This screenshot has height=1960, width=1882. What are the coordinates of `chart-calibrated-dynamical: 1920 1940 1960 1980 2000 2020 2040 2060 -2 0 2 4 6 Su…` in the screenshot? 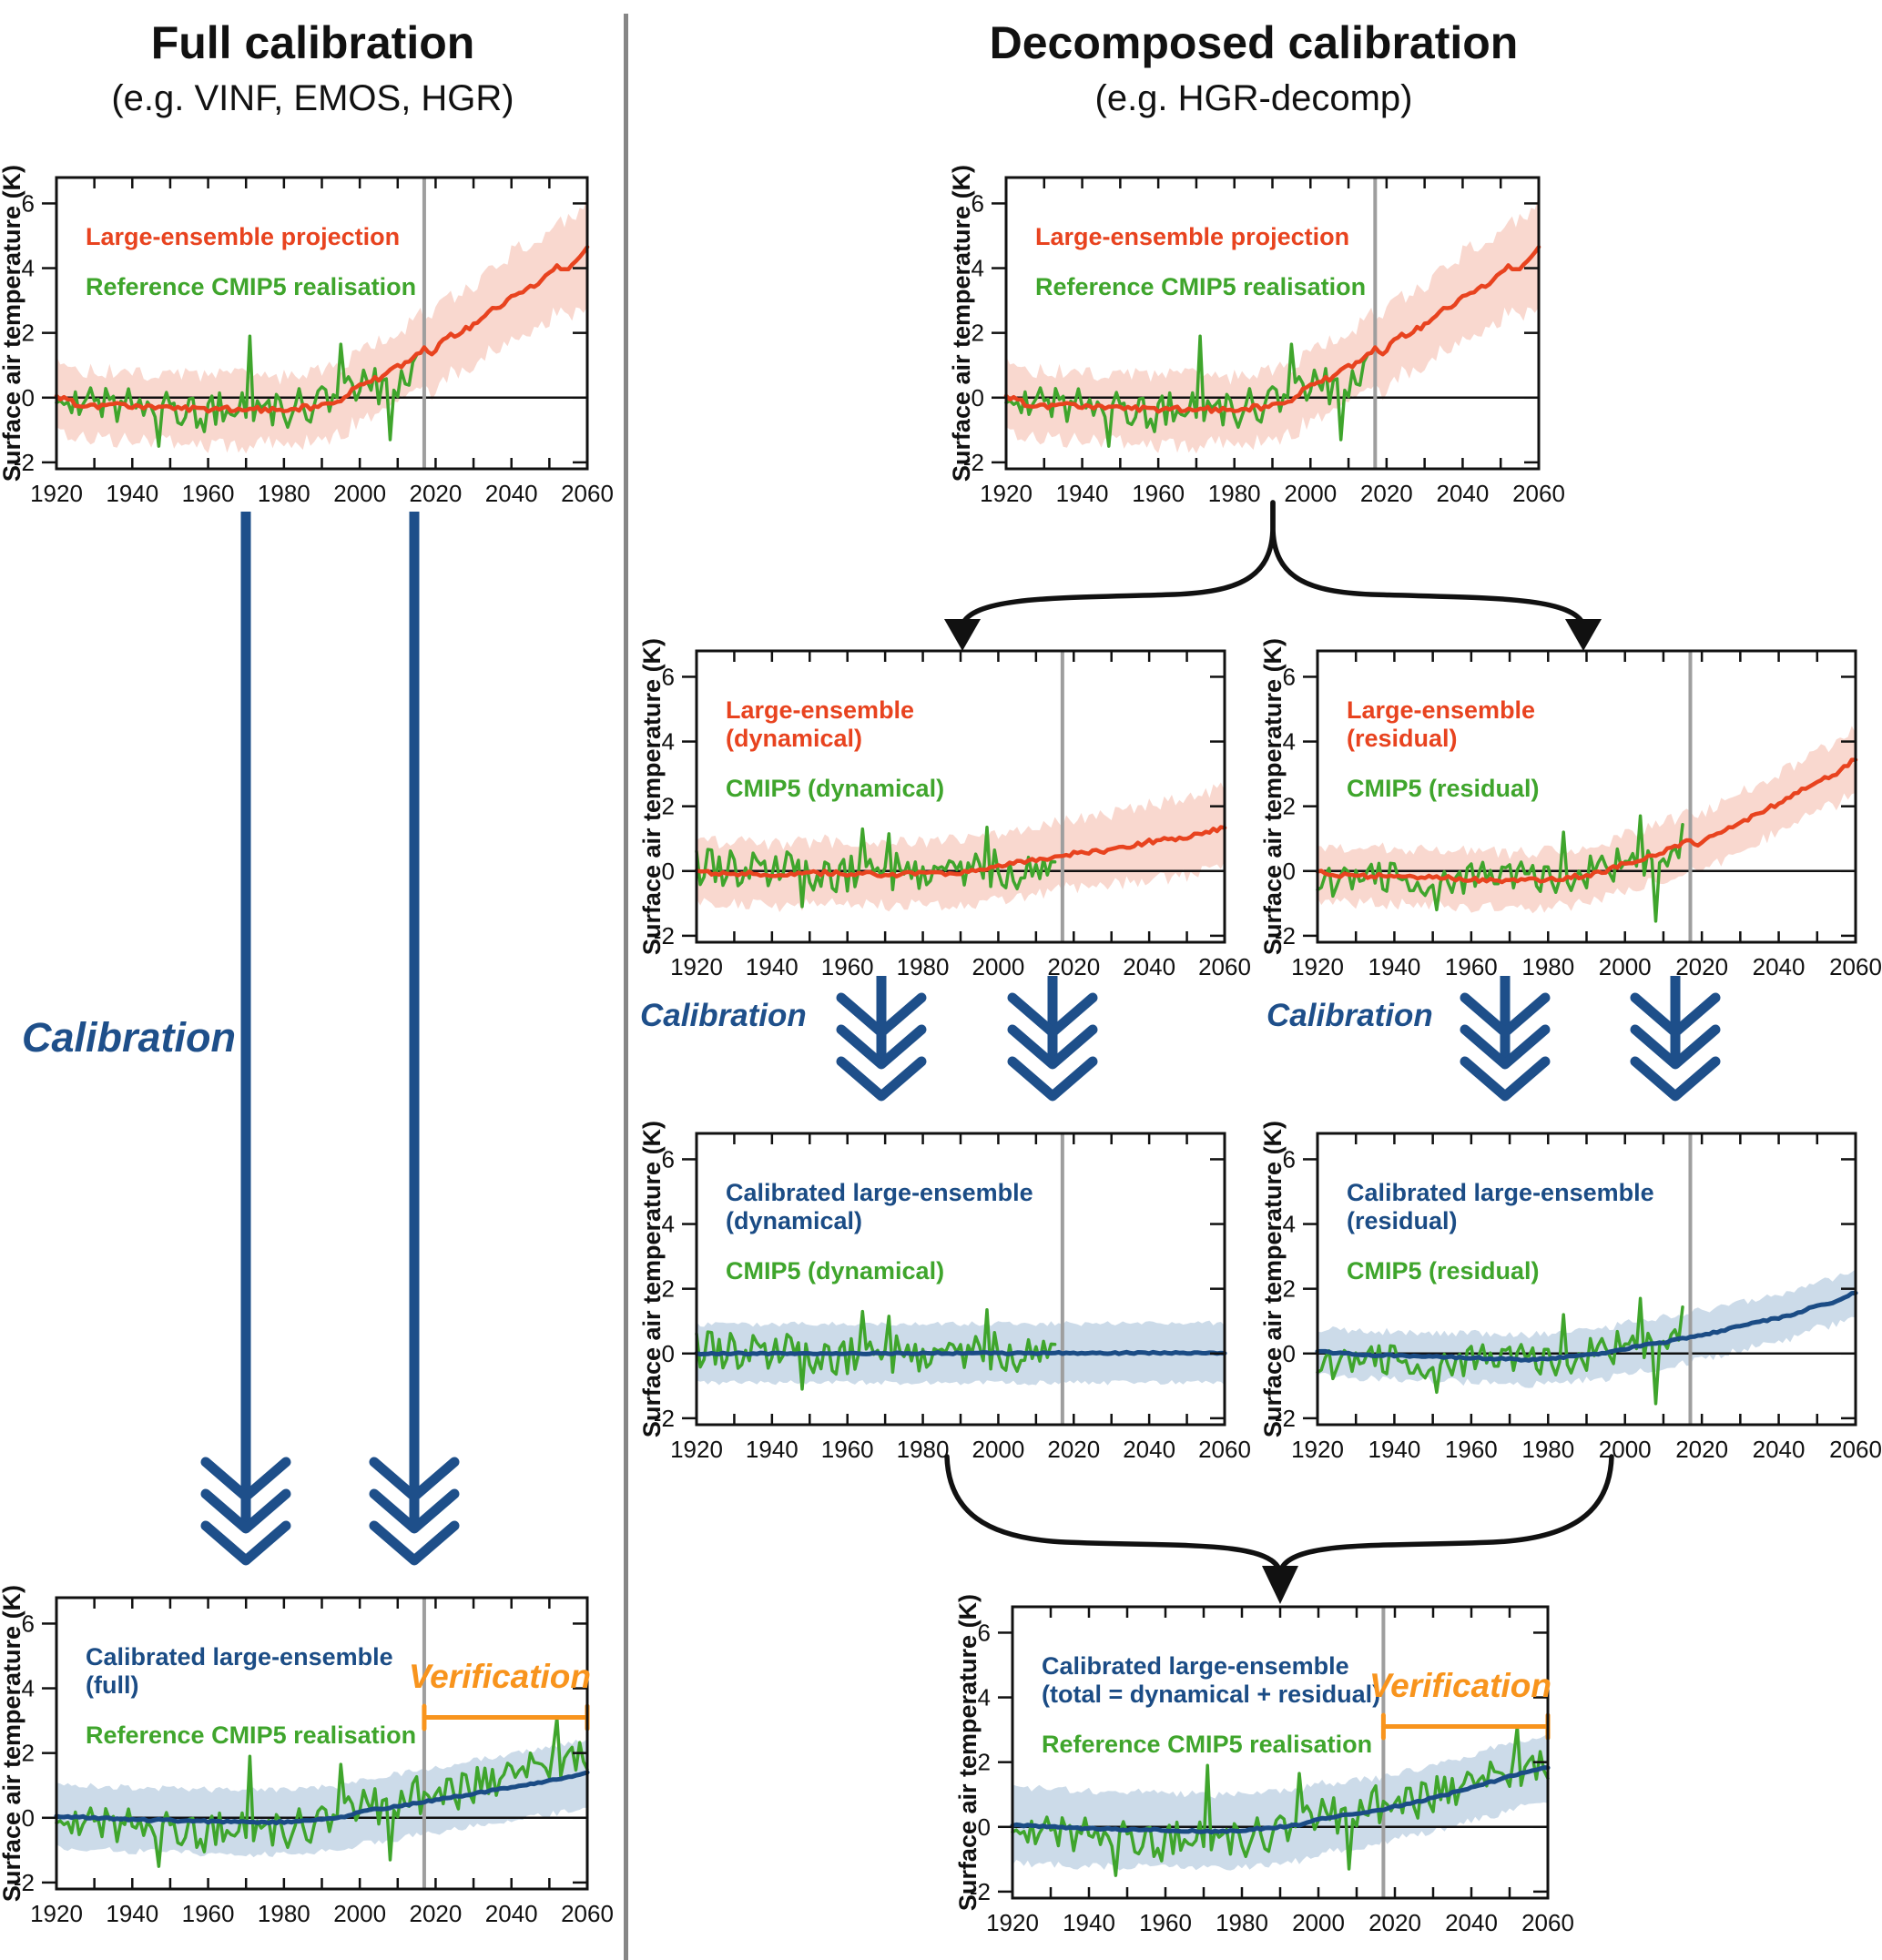 It's located at (945, 1297).